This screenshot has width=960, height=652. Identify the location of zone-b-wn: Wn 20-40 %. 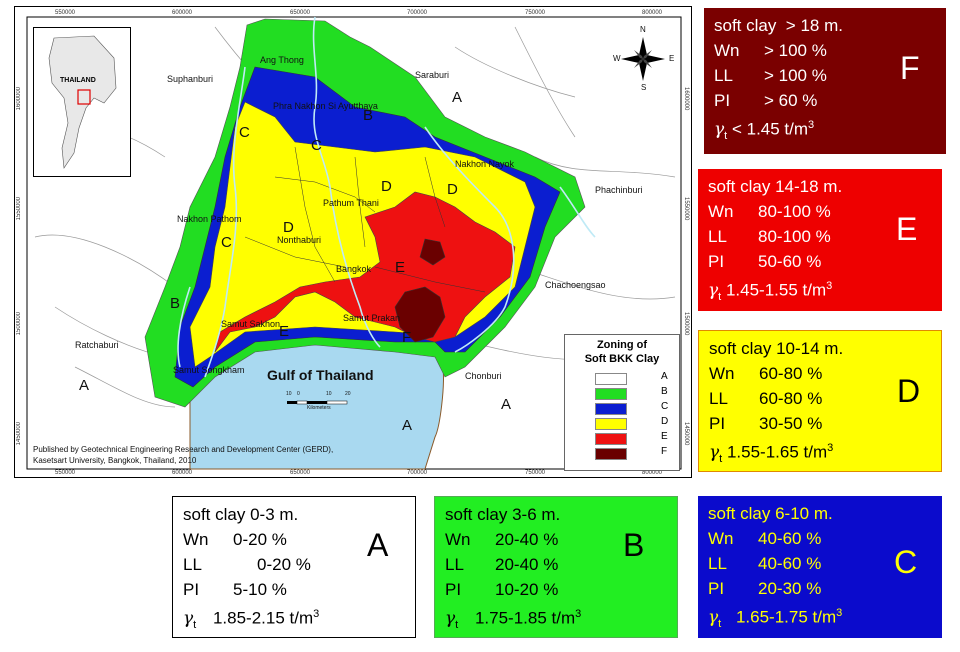
(561, 539).